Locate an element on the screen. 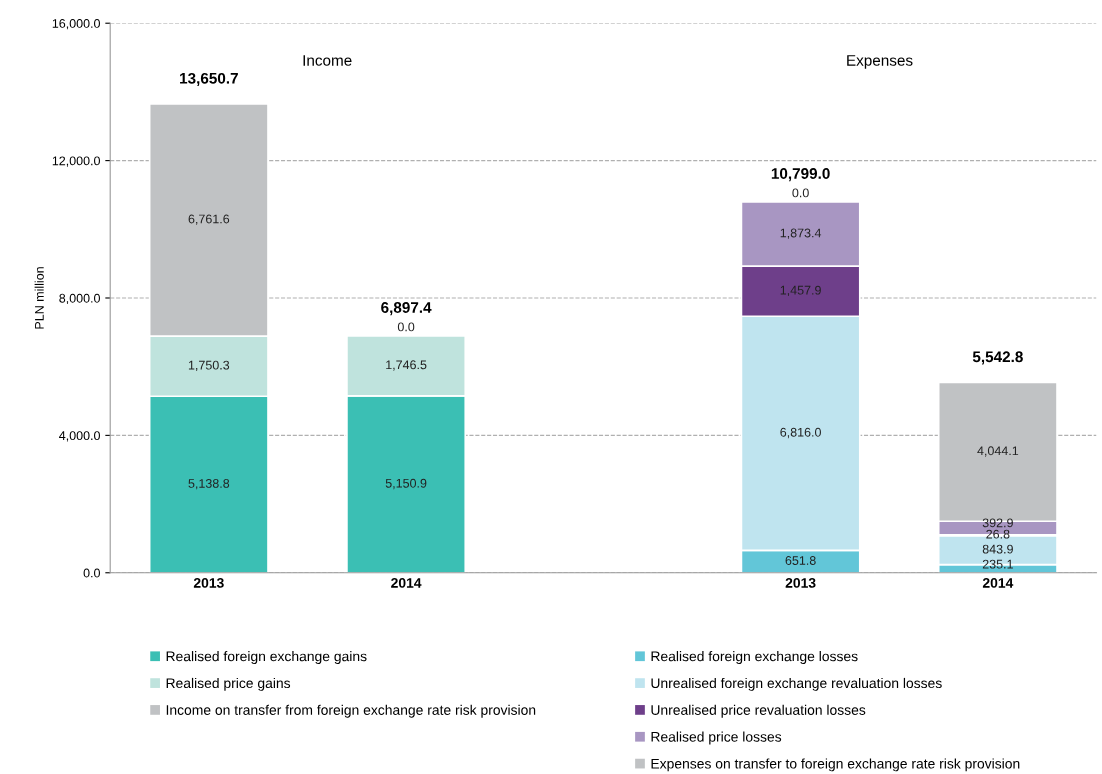 The width and height of the screenshot is (1102, 774). data-label: 5,138.8 is located at coordinates (209, 484).